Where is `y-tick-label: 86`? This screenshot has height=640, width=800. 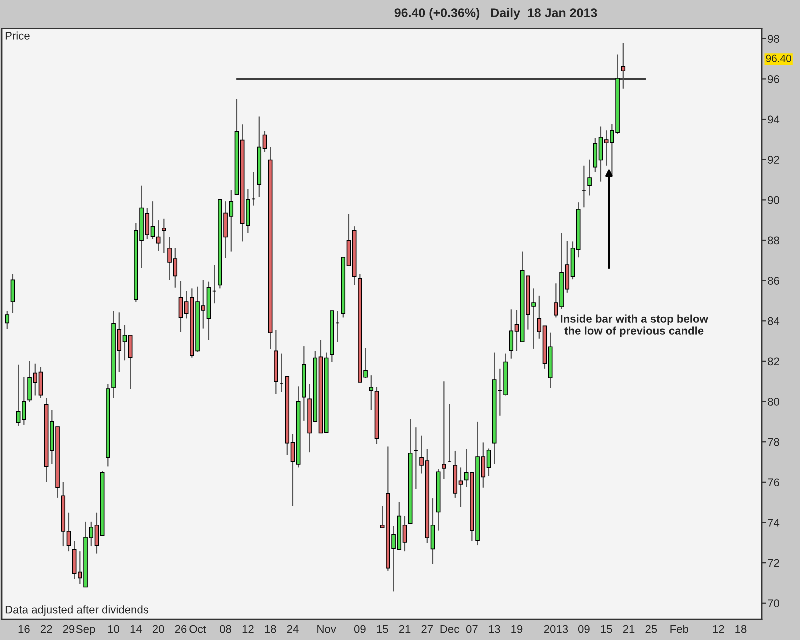 y-tick-label: 86 is located at coordinates (774, 281).